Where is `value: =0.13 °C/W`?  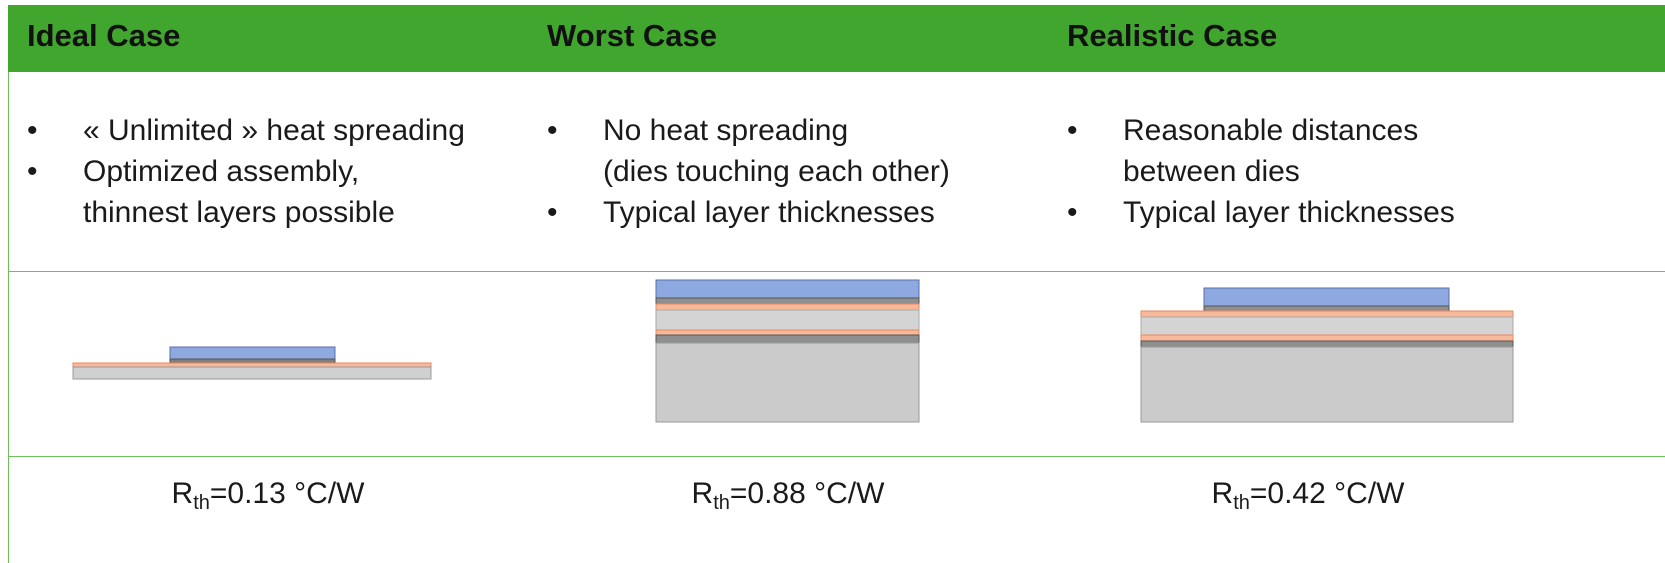 value: =0.13 °C/W is located at coordinates (287, 493).